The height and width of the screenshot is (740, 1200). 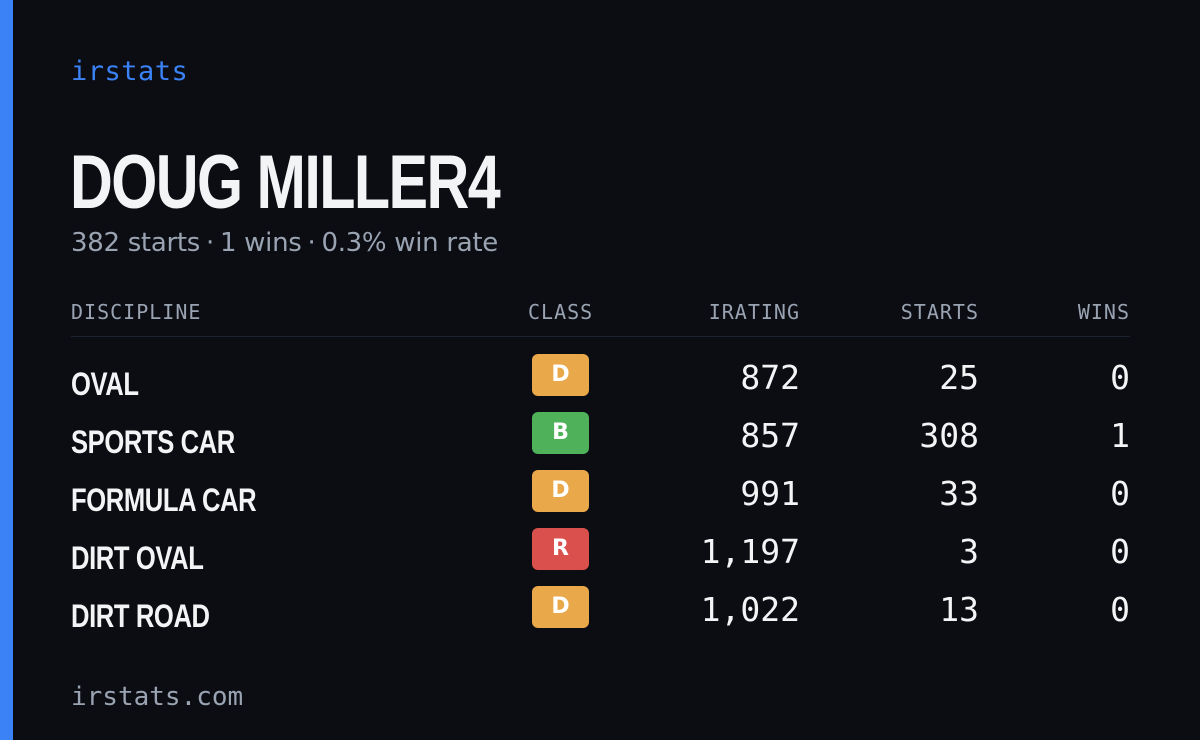 What do you see at coordinates (754, 312) in the screenshot?
I see `header-irating: IRATING` at bounding box center [754, 312].